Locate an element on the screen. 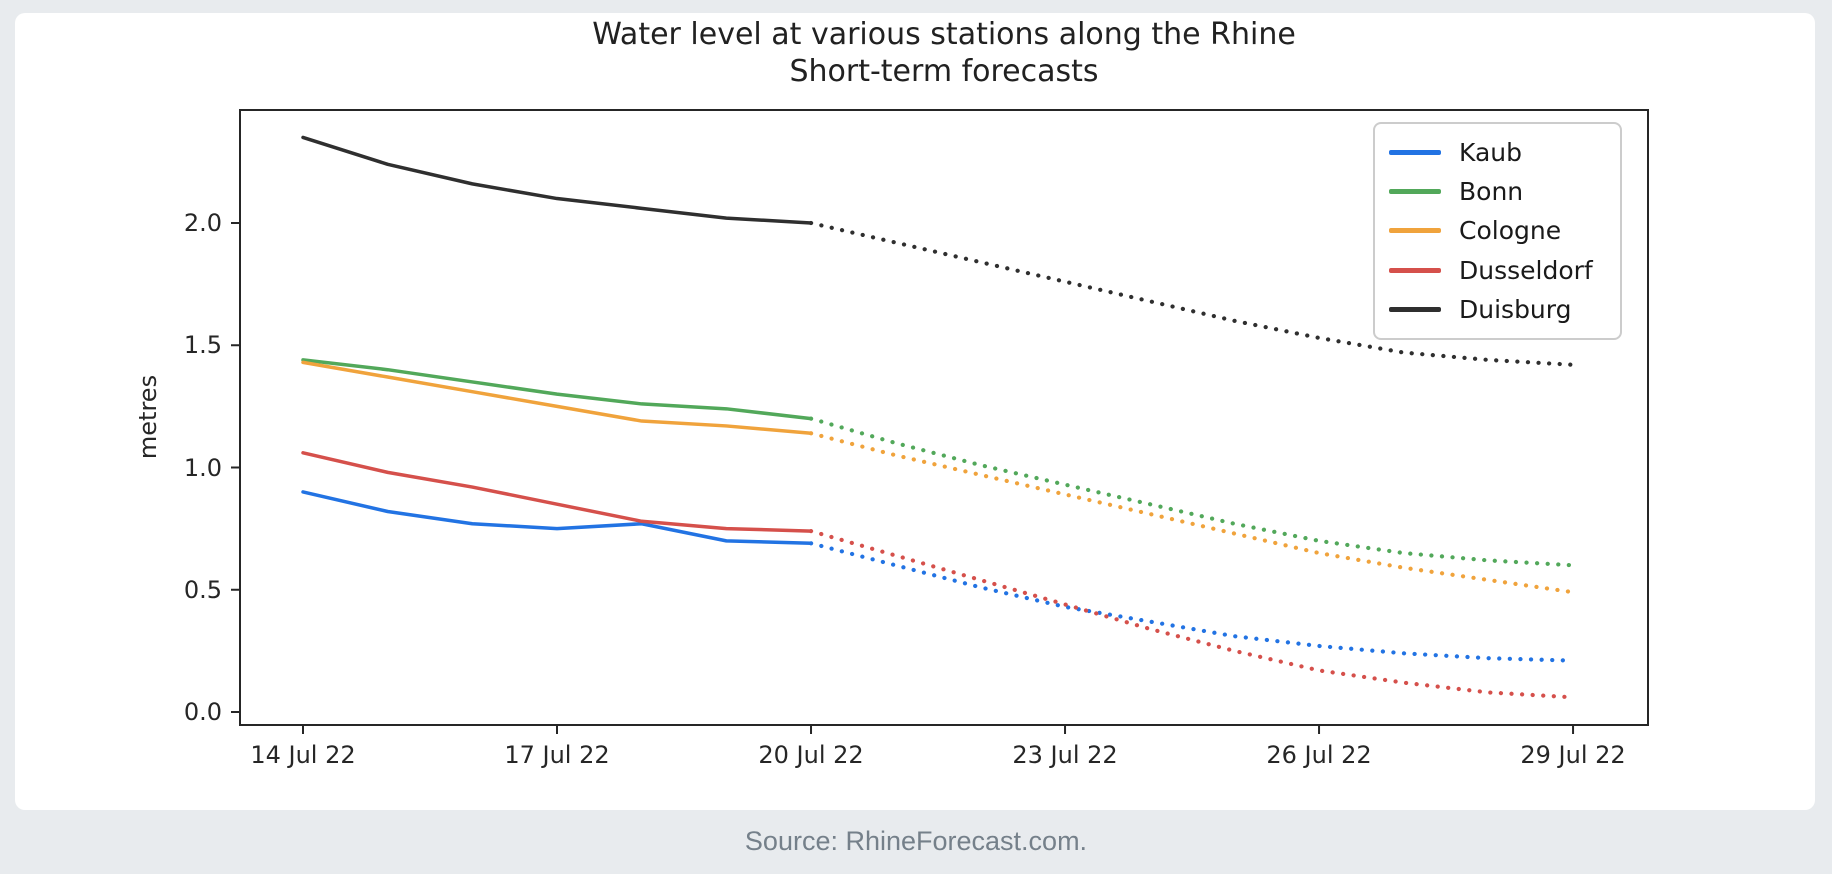  y-tick-label: 2.0 is located at coordinates (202, 223).